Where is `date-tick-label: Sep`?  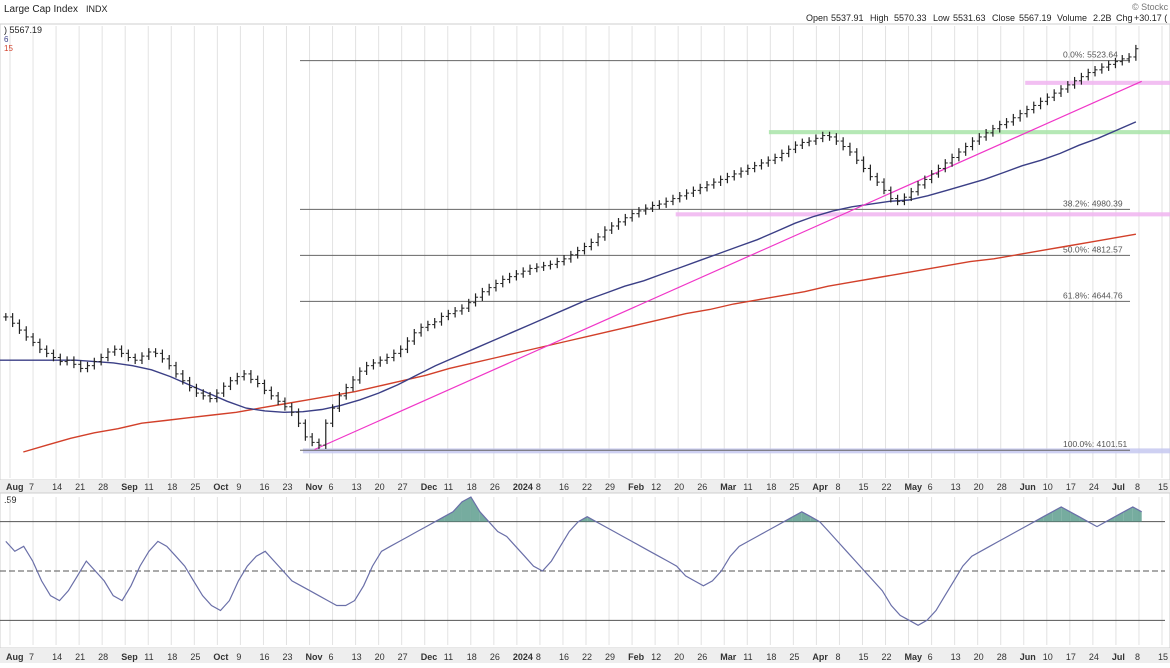 date-tick-label: Sep is located at coordinates (129, 657).